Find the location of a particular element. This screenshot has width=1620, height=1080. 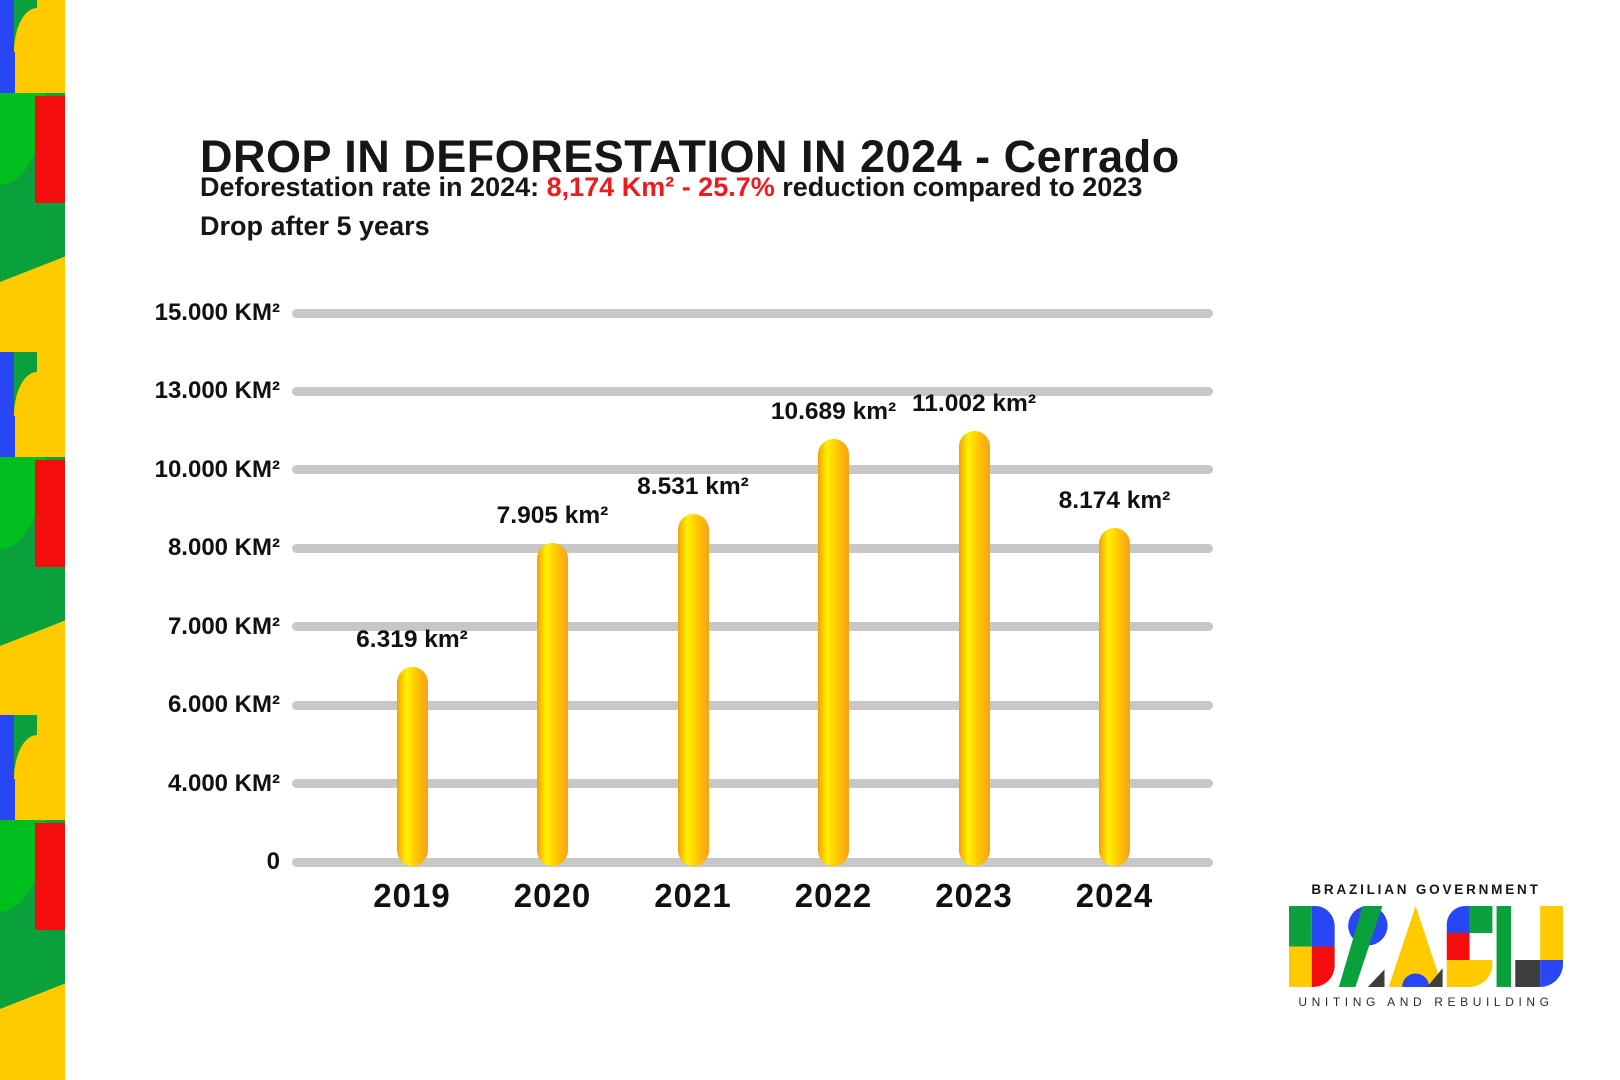

logo-letter-b is located at coordinates (1312, 946).